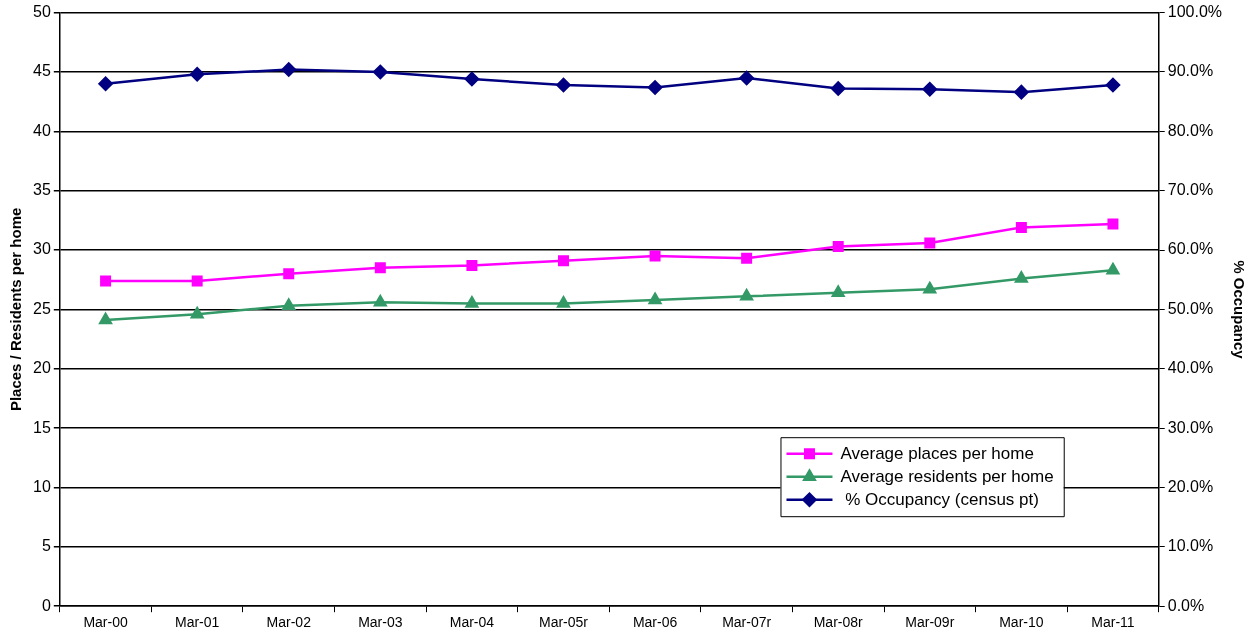 This screenshot has height=635, width=1255. What do you see at coordinates (16, 309) in the screenshot?
I see `y-axis-title: Places / Residents per home` at bounding box center [16, 309].